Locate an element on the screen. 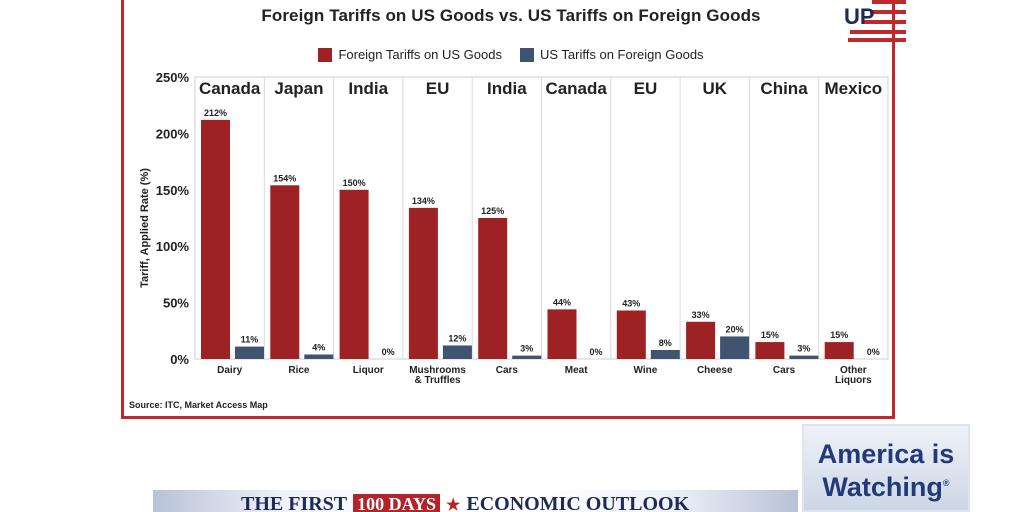 This screenshot has height=512, width=1024. data-label: 150% is located at coordinates (354, 183).